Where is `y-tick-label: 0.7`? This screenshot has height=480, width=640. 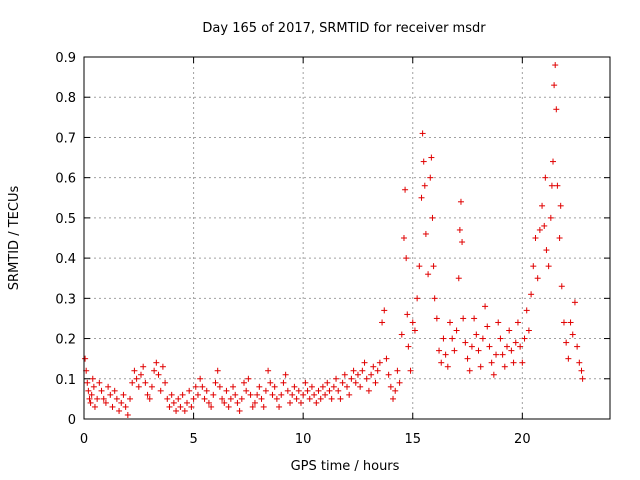 y-tick-label: 0.7 is located at coordinates (65, 138).